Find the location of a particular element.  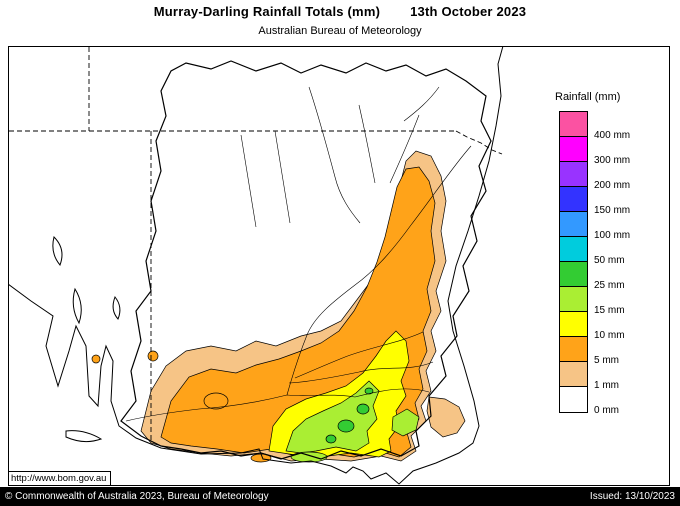

river-murrumbidgee is located at coordinates (361, 372).